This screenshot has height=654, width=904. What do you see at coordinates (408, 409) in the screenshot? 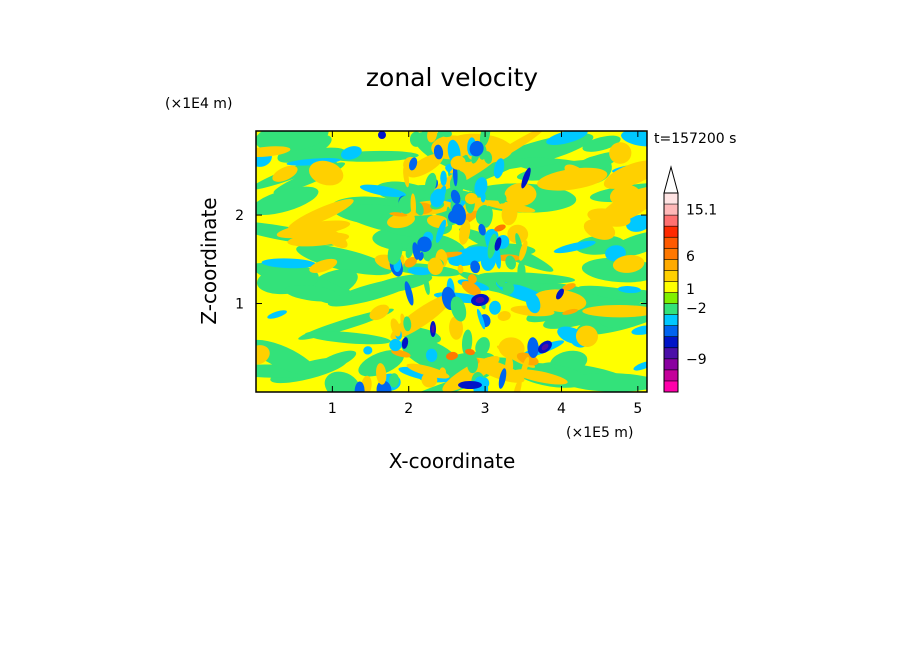
I see `x-tick-label: 2` at bounding box center [408, 409].